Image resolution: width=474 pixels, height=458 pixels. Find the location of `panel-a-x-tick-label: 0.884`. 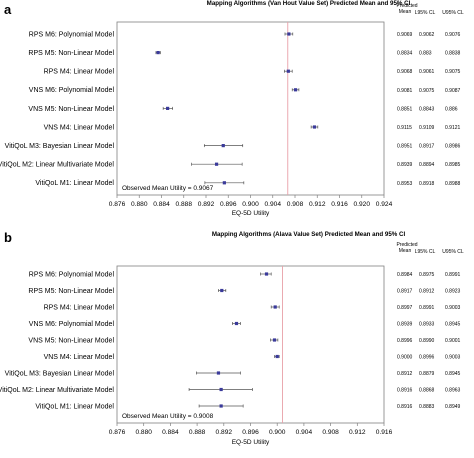

panel-a-x-tick-label: 0.884 is located at coordinates (161, 204).